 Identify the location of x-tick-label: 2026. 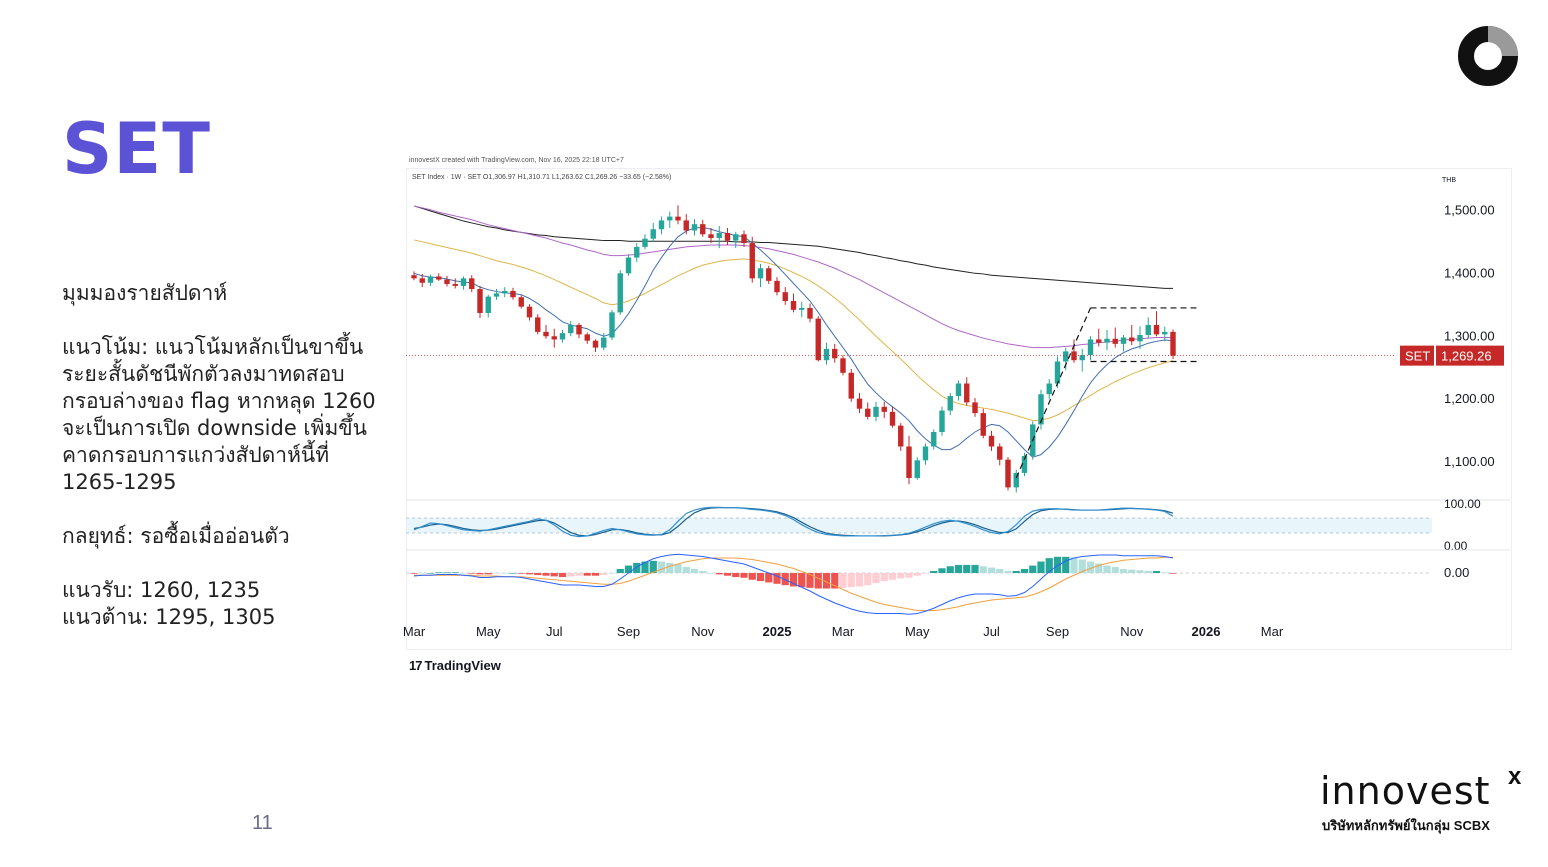
(1206, 631).